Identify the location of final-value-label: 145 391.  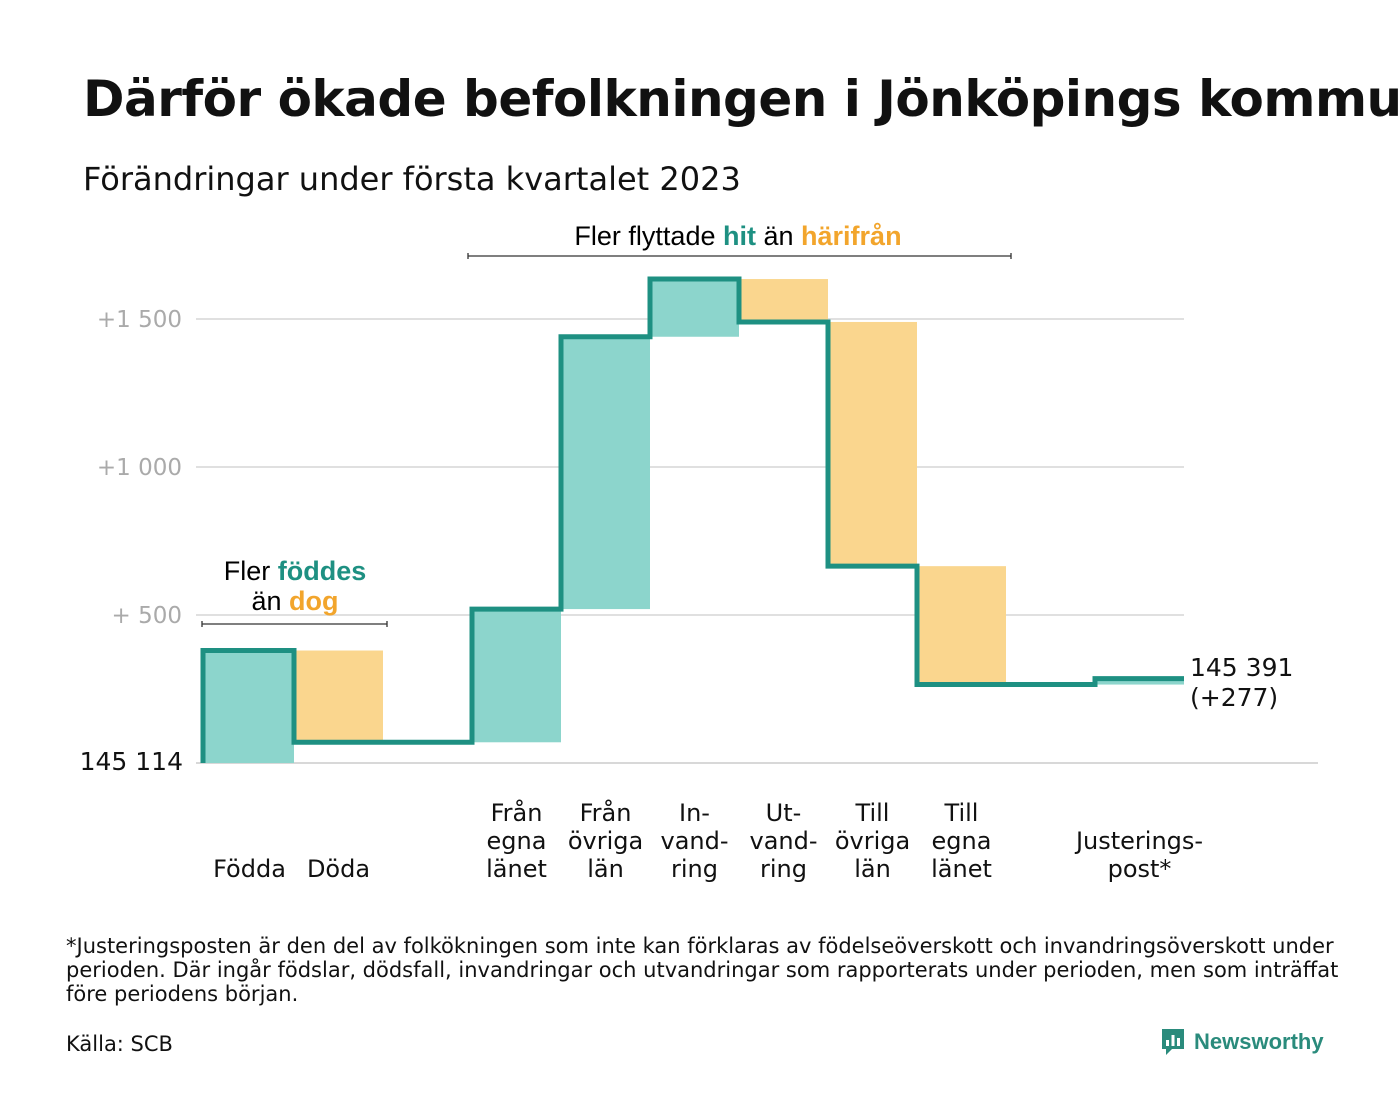
(1241, 667).